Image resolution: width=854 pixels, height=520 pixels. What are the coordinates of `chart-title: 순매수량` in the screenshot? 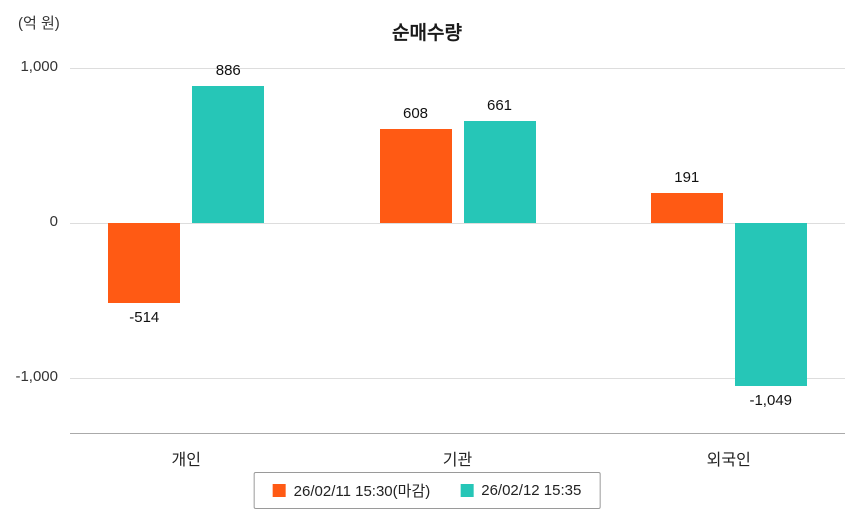 It's located at (427, 33).